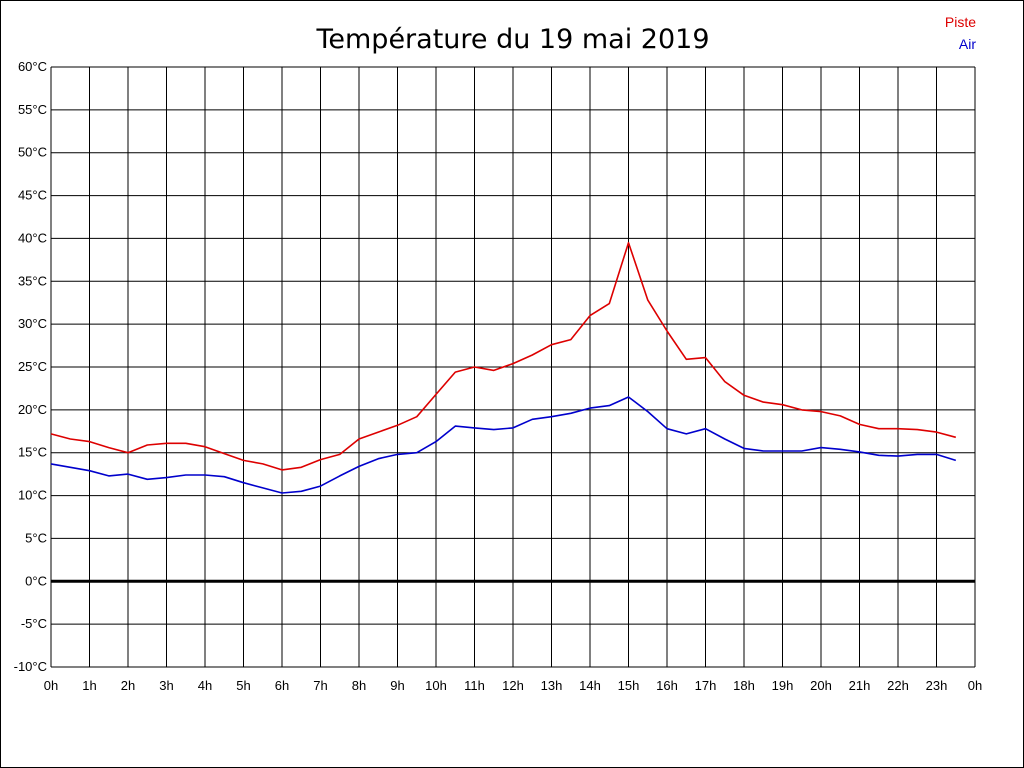 The image size is (1024, 768). I want to click on x-tick-label: 14h, so click(590, 685).